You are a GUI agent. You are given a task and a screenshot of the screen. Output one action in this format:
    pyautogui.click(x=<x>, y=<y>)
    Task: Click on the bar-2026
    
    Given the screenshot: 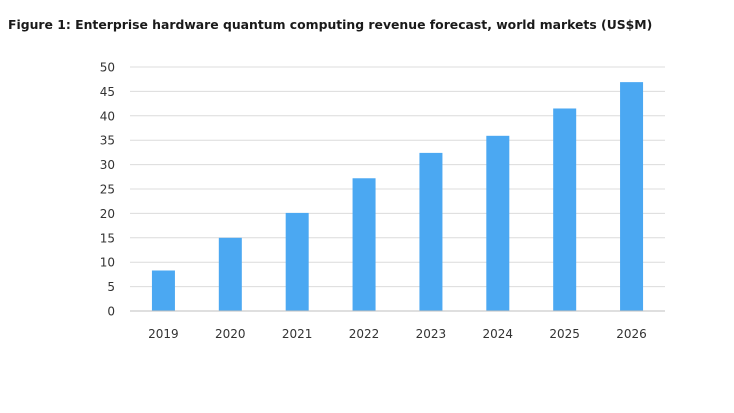 What is the action you would take?
    pyautogui.click(x=632, y=197)
    